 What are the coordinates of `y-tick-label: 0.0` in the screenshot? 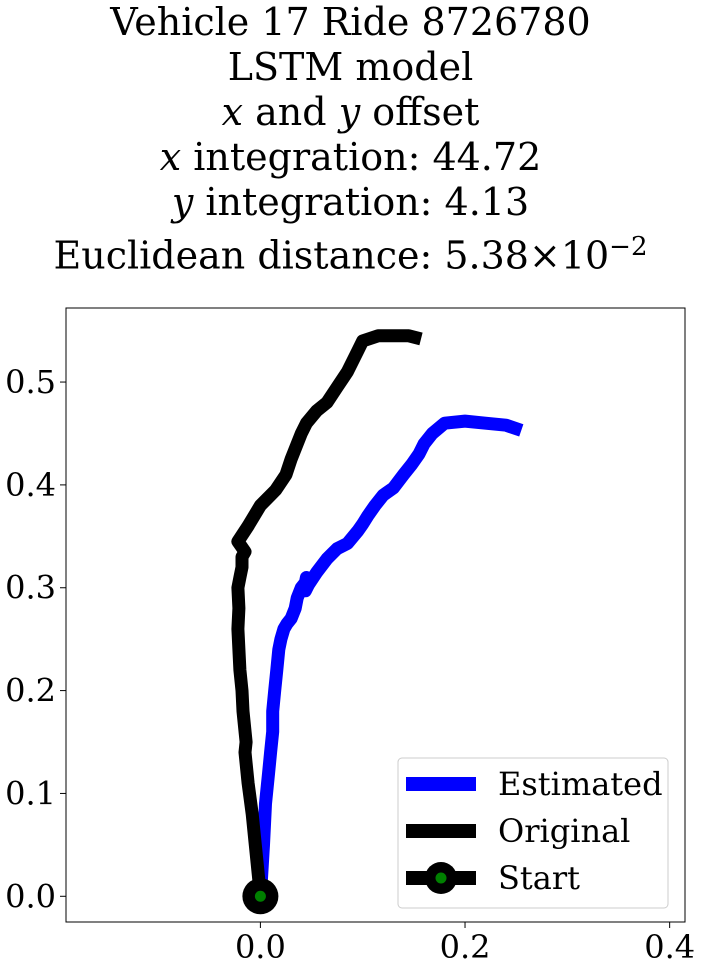 It's located at (30, 896).